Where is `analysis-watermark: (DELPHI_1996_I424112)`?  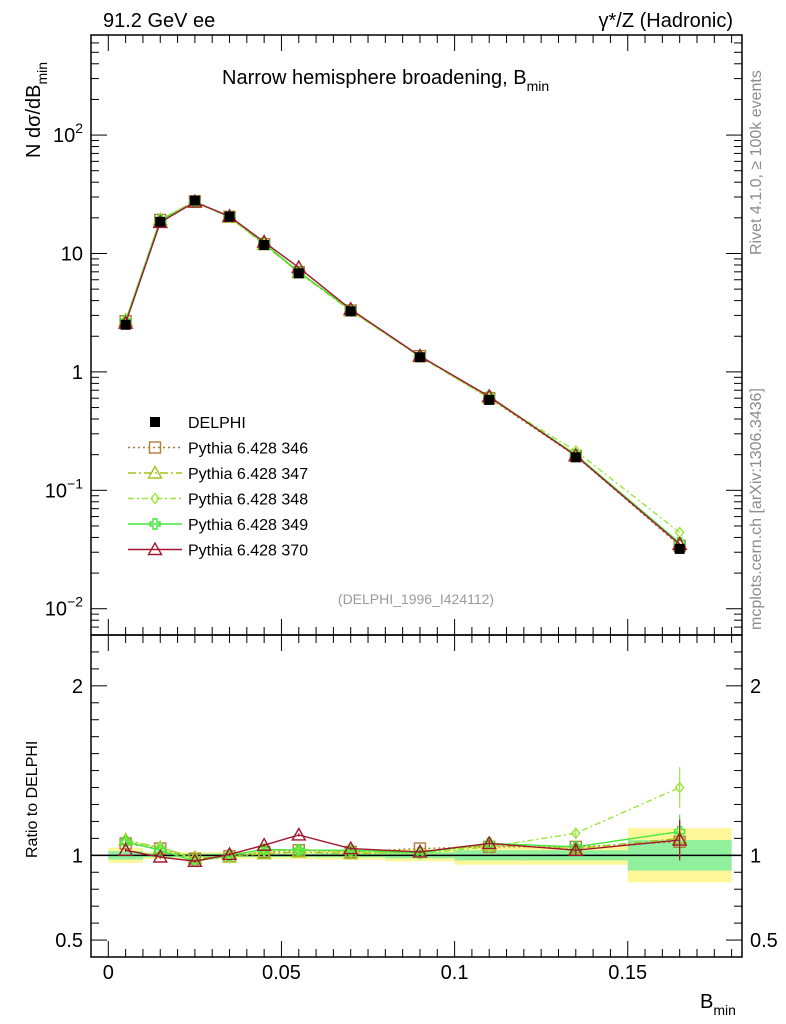 analysis-watermark: (DELPHI_1996_I424112) is located at coordinates (416, 599).